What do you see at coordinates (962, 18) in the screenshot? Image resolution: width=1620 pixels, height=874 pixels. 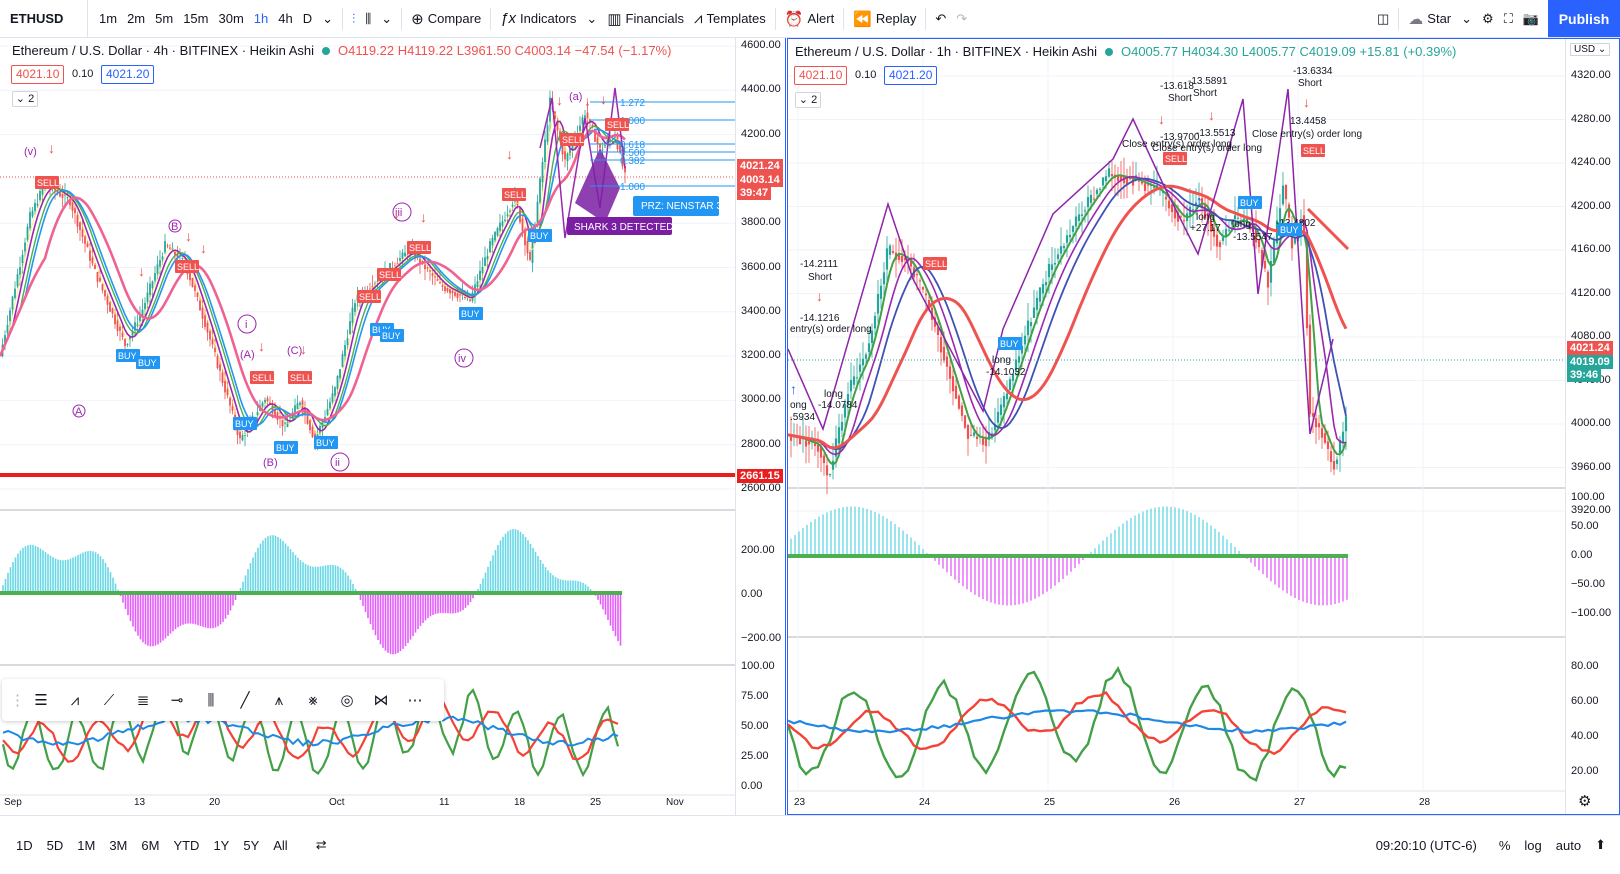 I see `redo-icon: ↷` at bounding box center [962, 18].